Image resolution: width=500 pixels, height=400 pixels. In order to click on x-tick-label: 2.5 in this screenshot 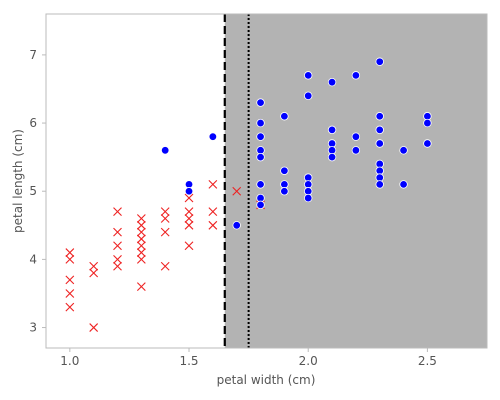, I will do `click(427, 361)`.